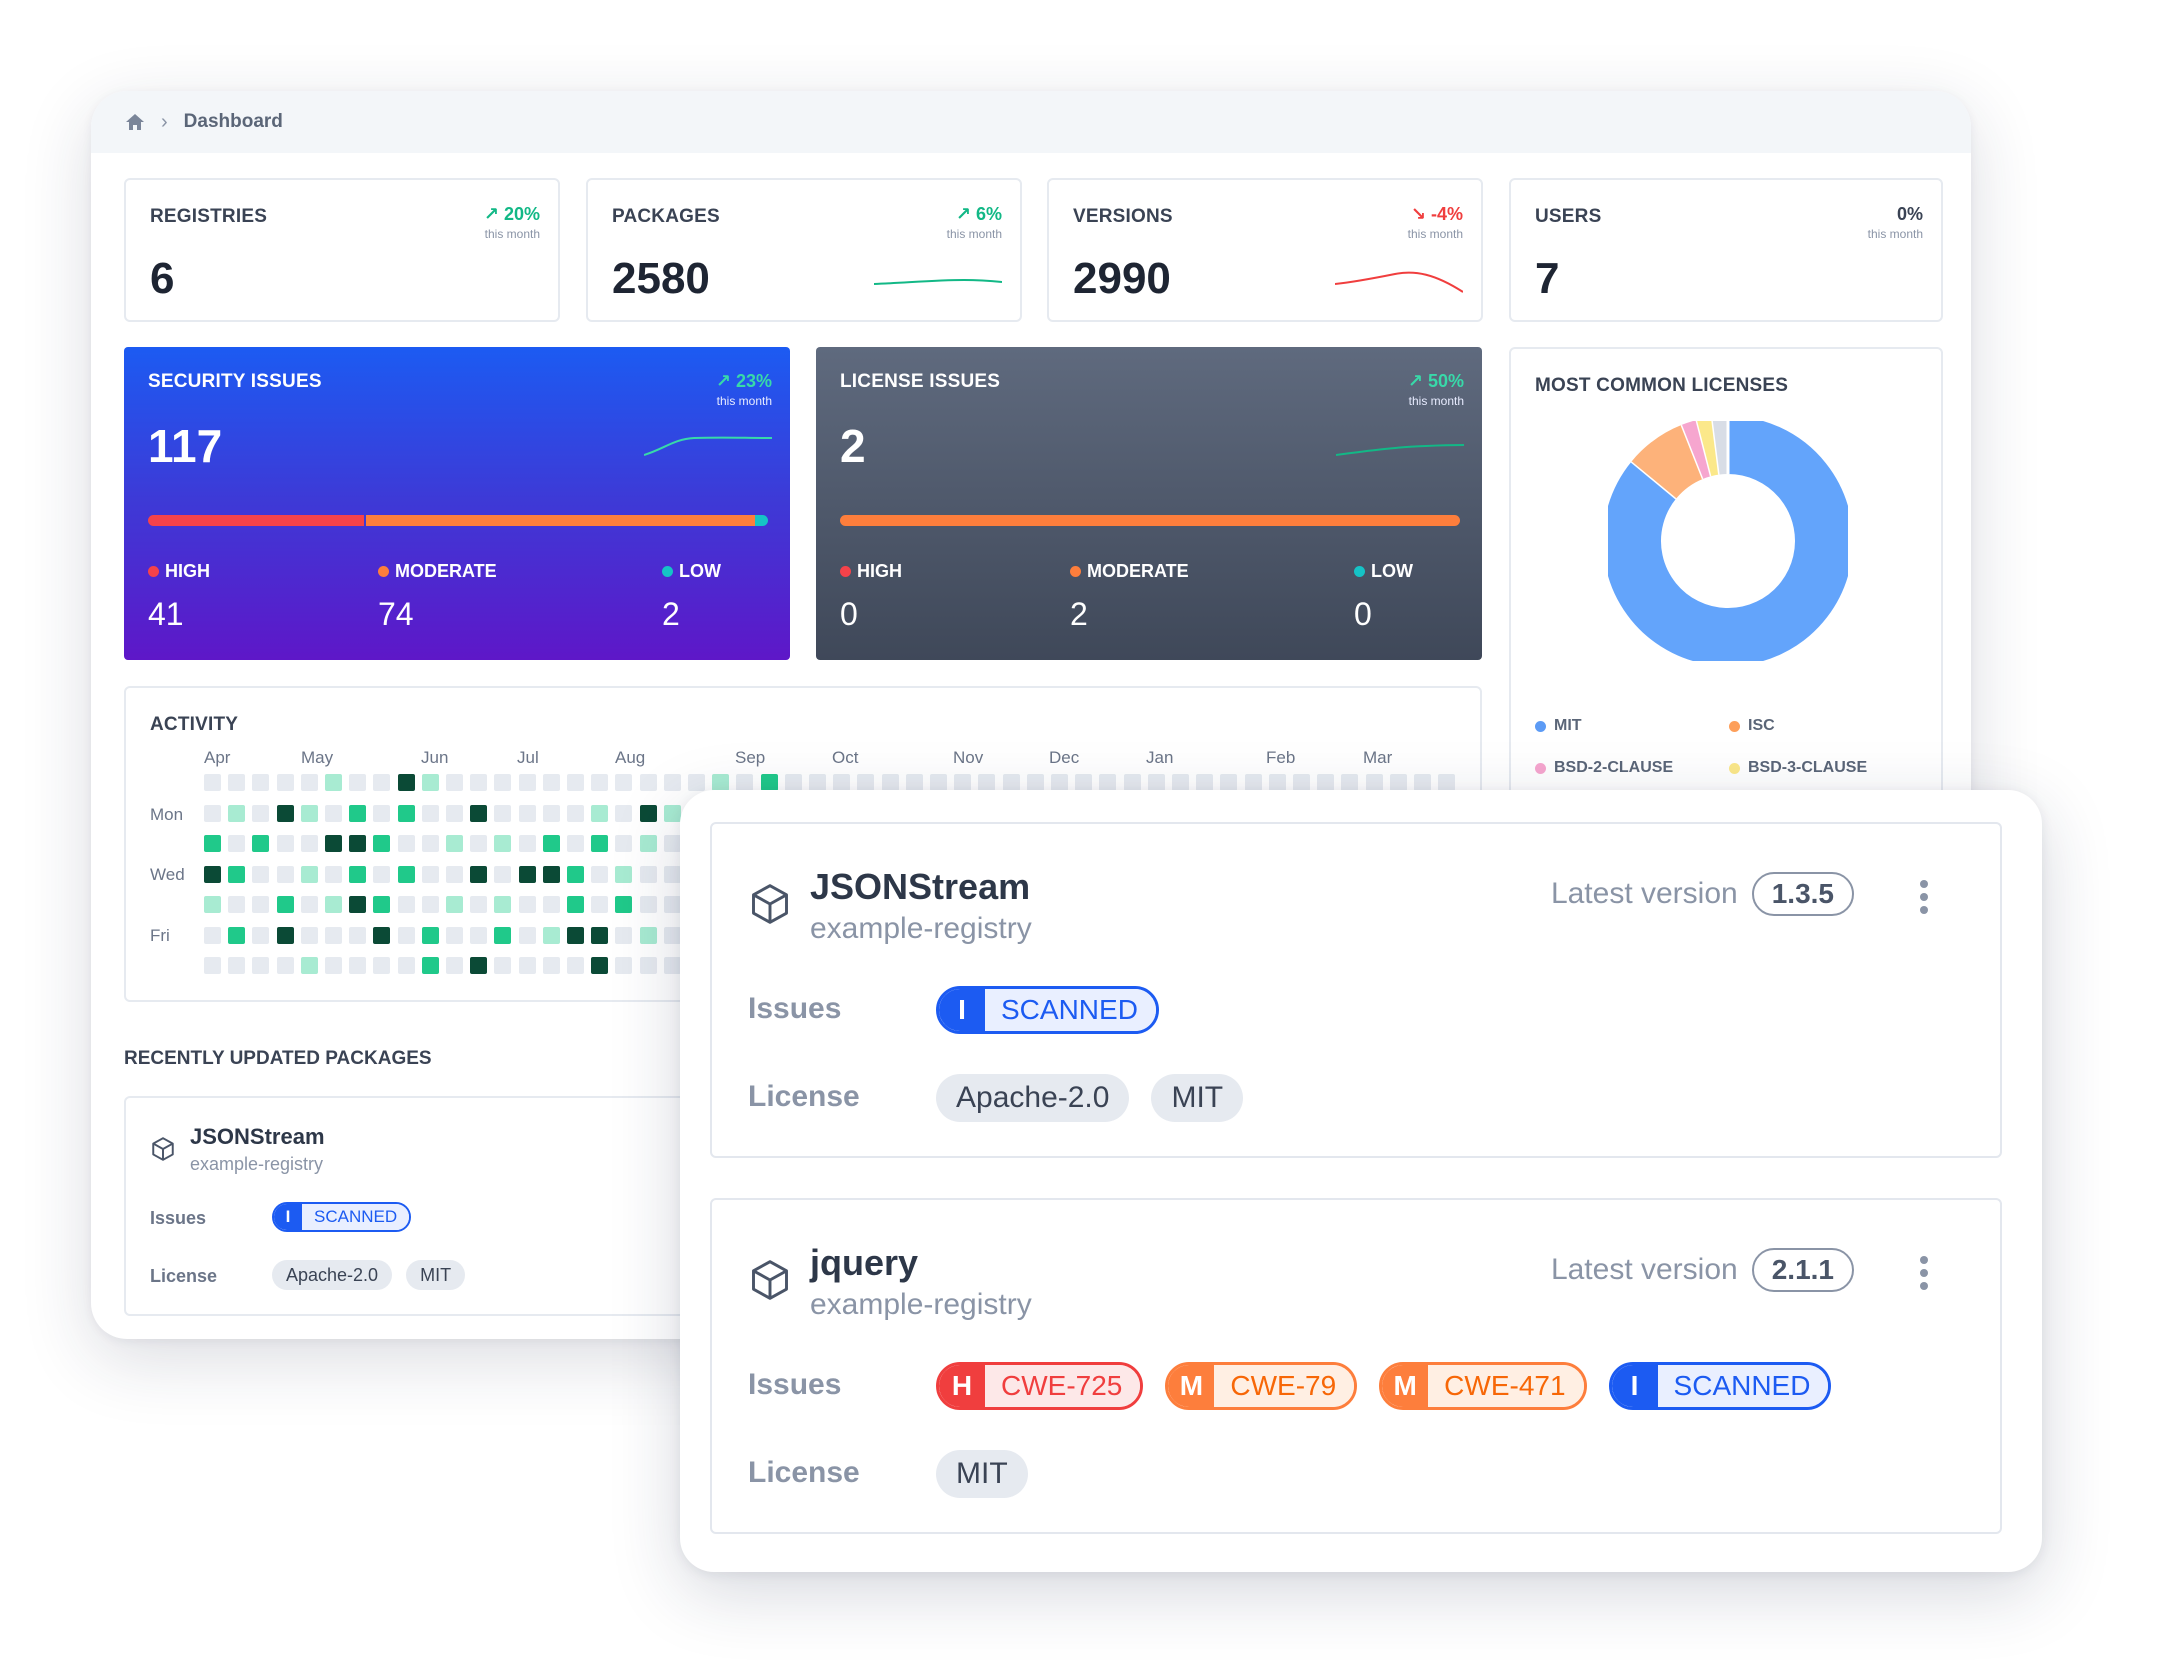 The image size is (2157, 1680). I want to click on license-chip: Apache-2.0, so click(1033, 1098).